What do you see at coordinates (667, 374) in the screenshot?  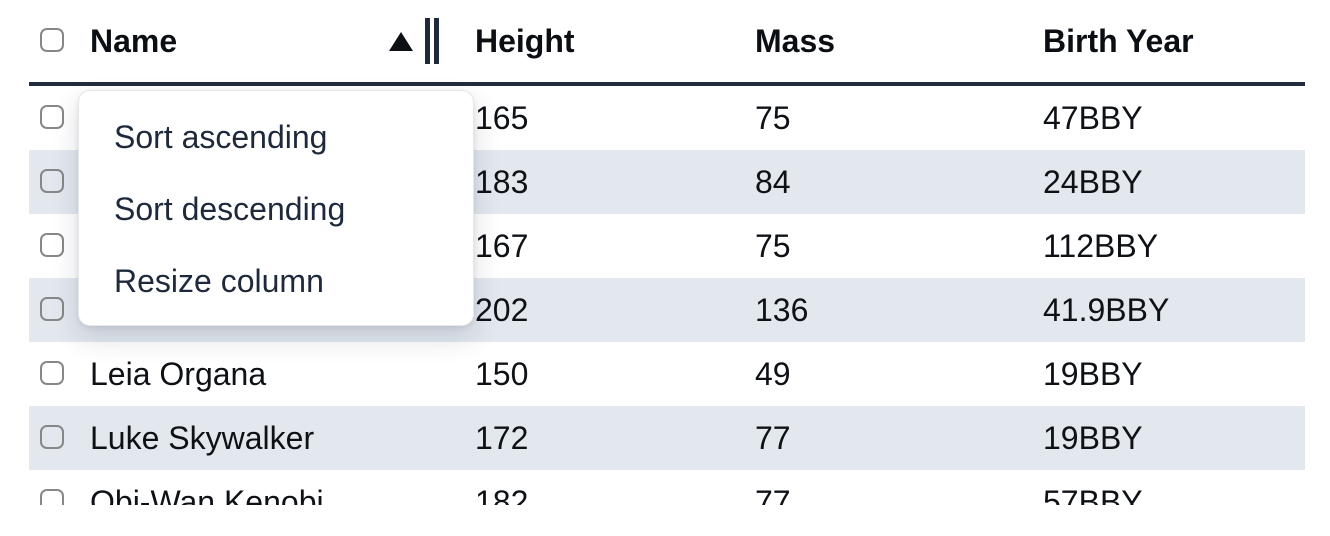 I see `table-row: Leia Organa 150 49 19BBY` at bounding box center [667, 374].